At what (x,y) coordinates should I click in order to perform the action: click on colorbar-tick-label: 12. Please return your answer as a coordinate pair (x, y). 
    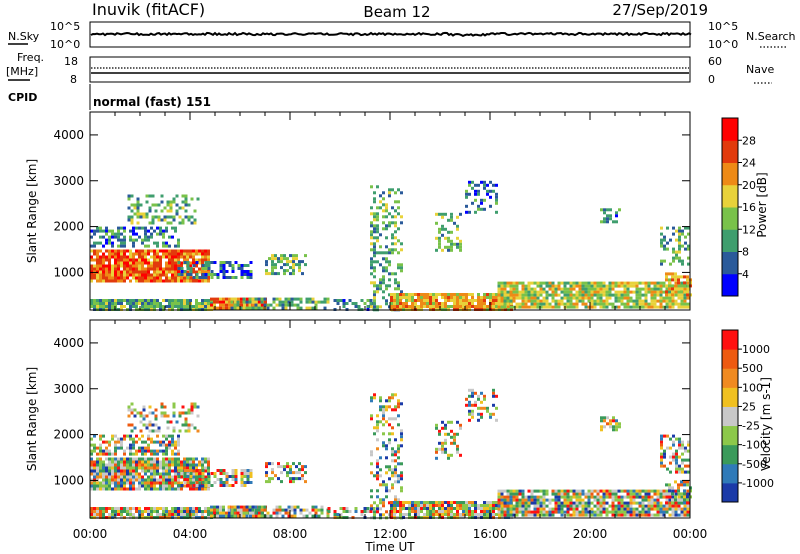
    Looking at the image, I should click on (749, 229).